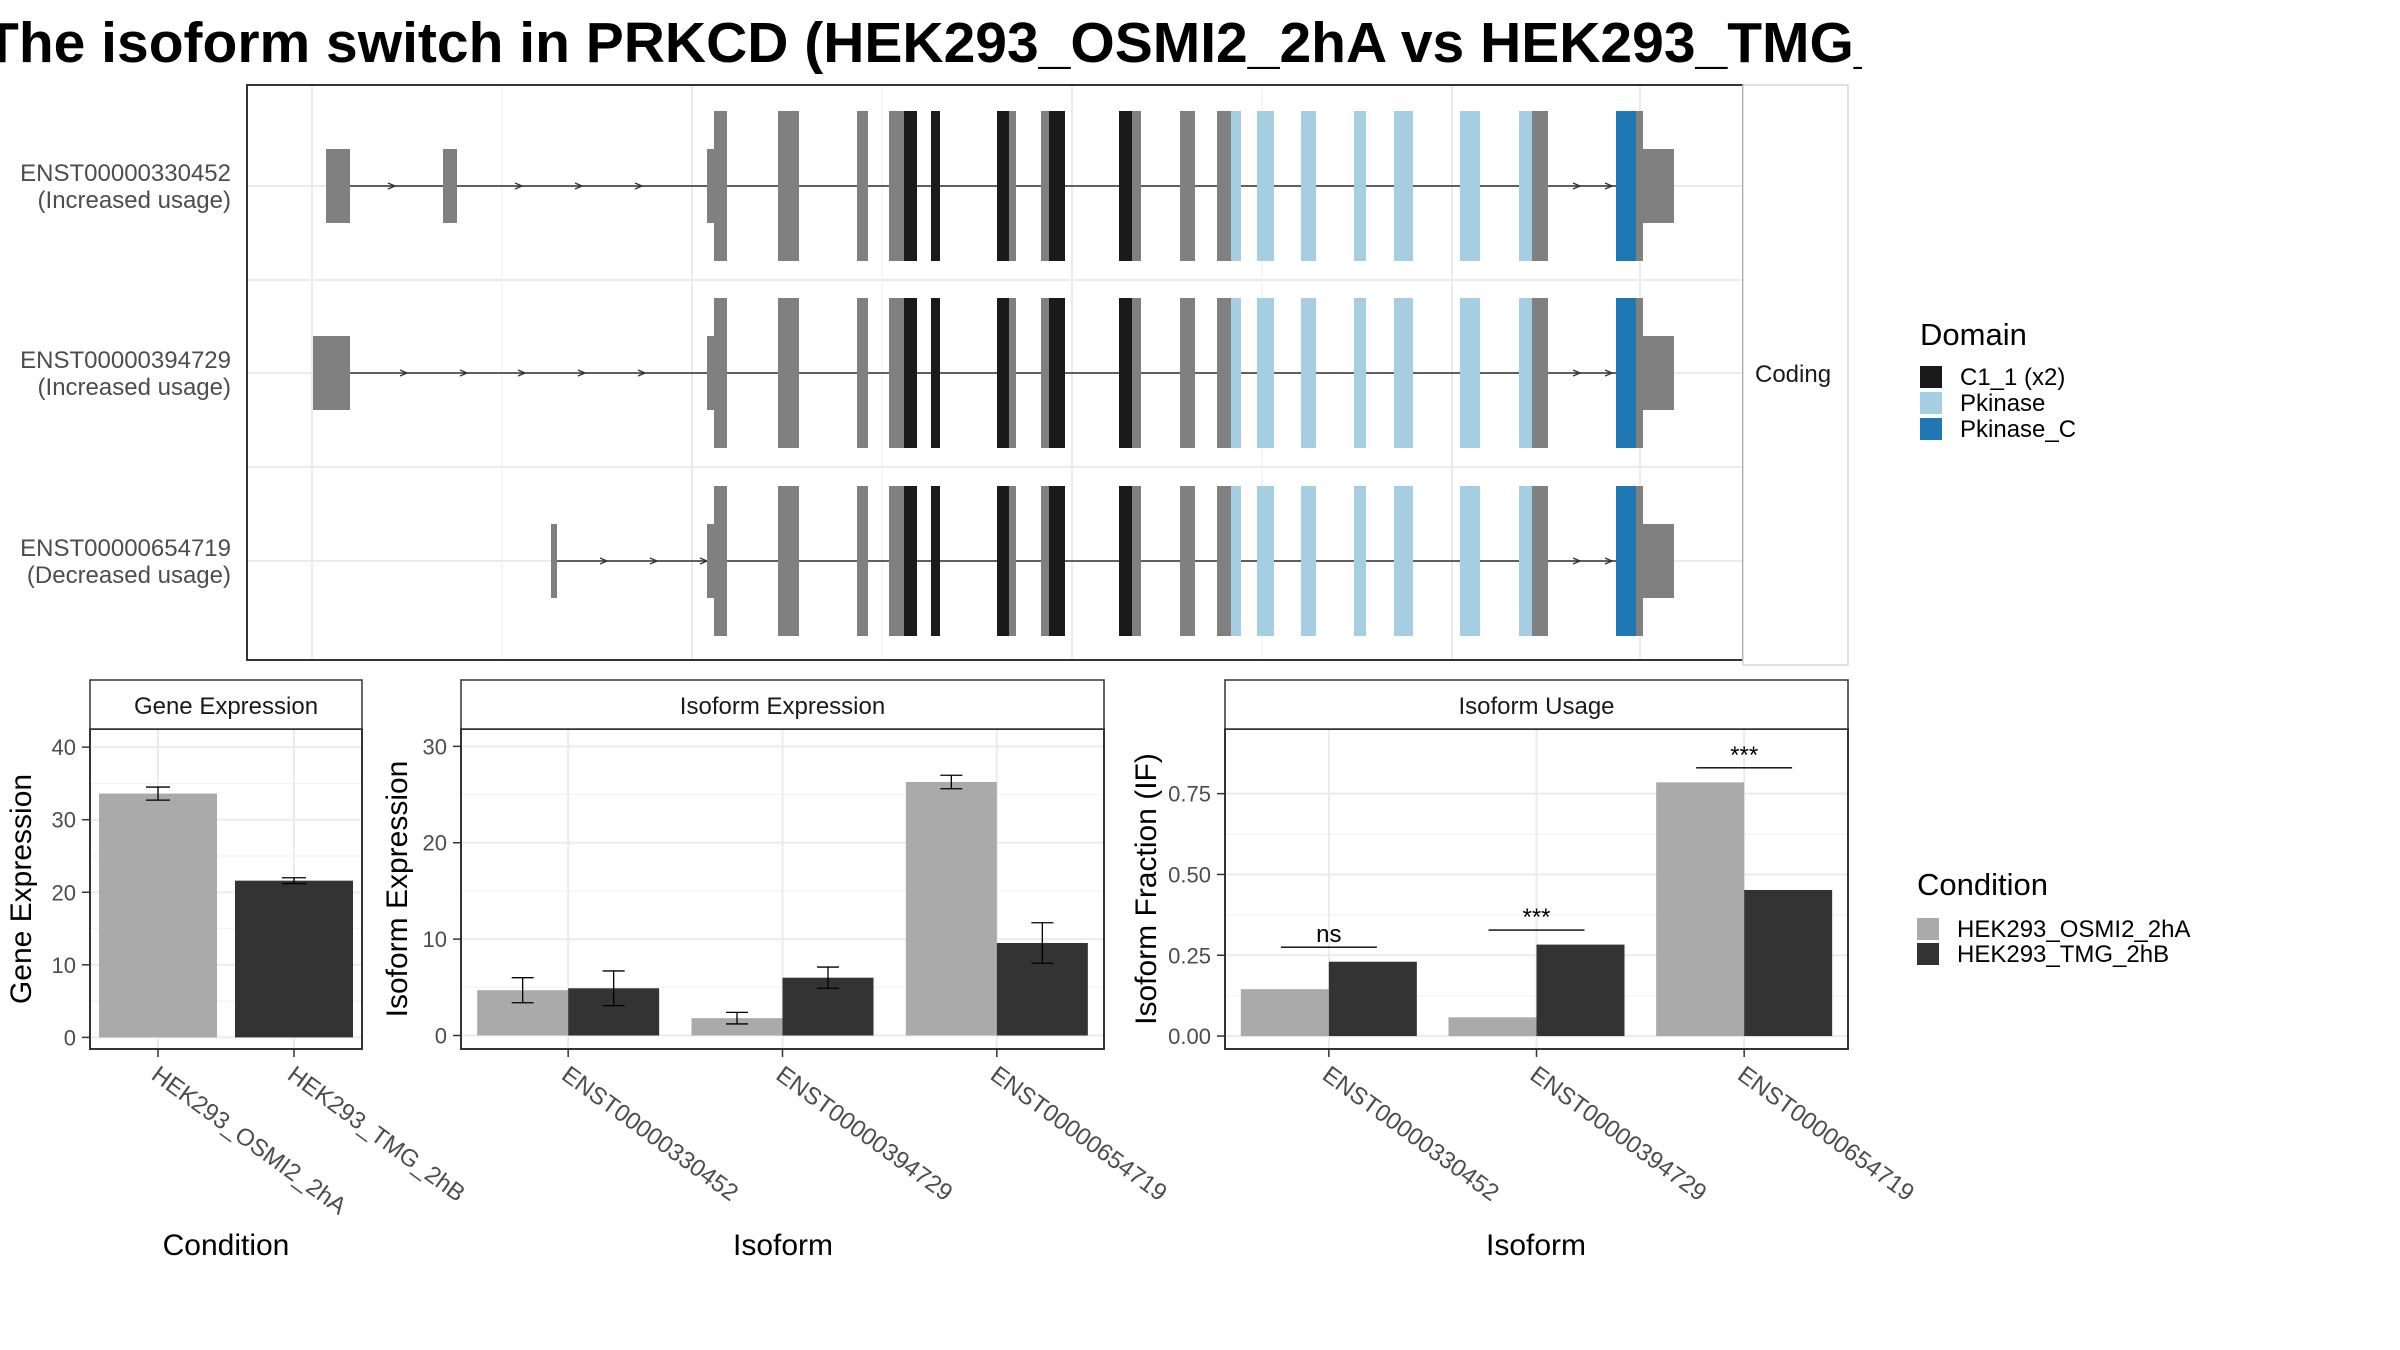 Image resolution: width=2400 pixels, height=1350 pixels. I want to click on x-tick-label: ENST00000394729, so click(864, 1134).